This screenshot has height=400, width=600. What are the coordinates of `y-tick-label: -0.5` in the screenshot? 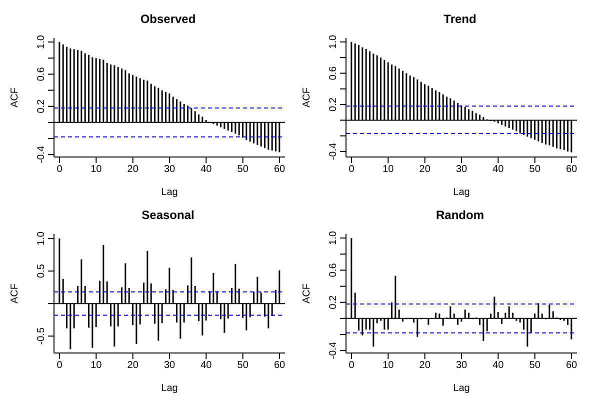 It's located at (41, 336).